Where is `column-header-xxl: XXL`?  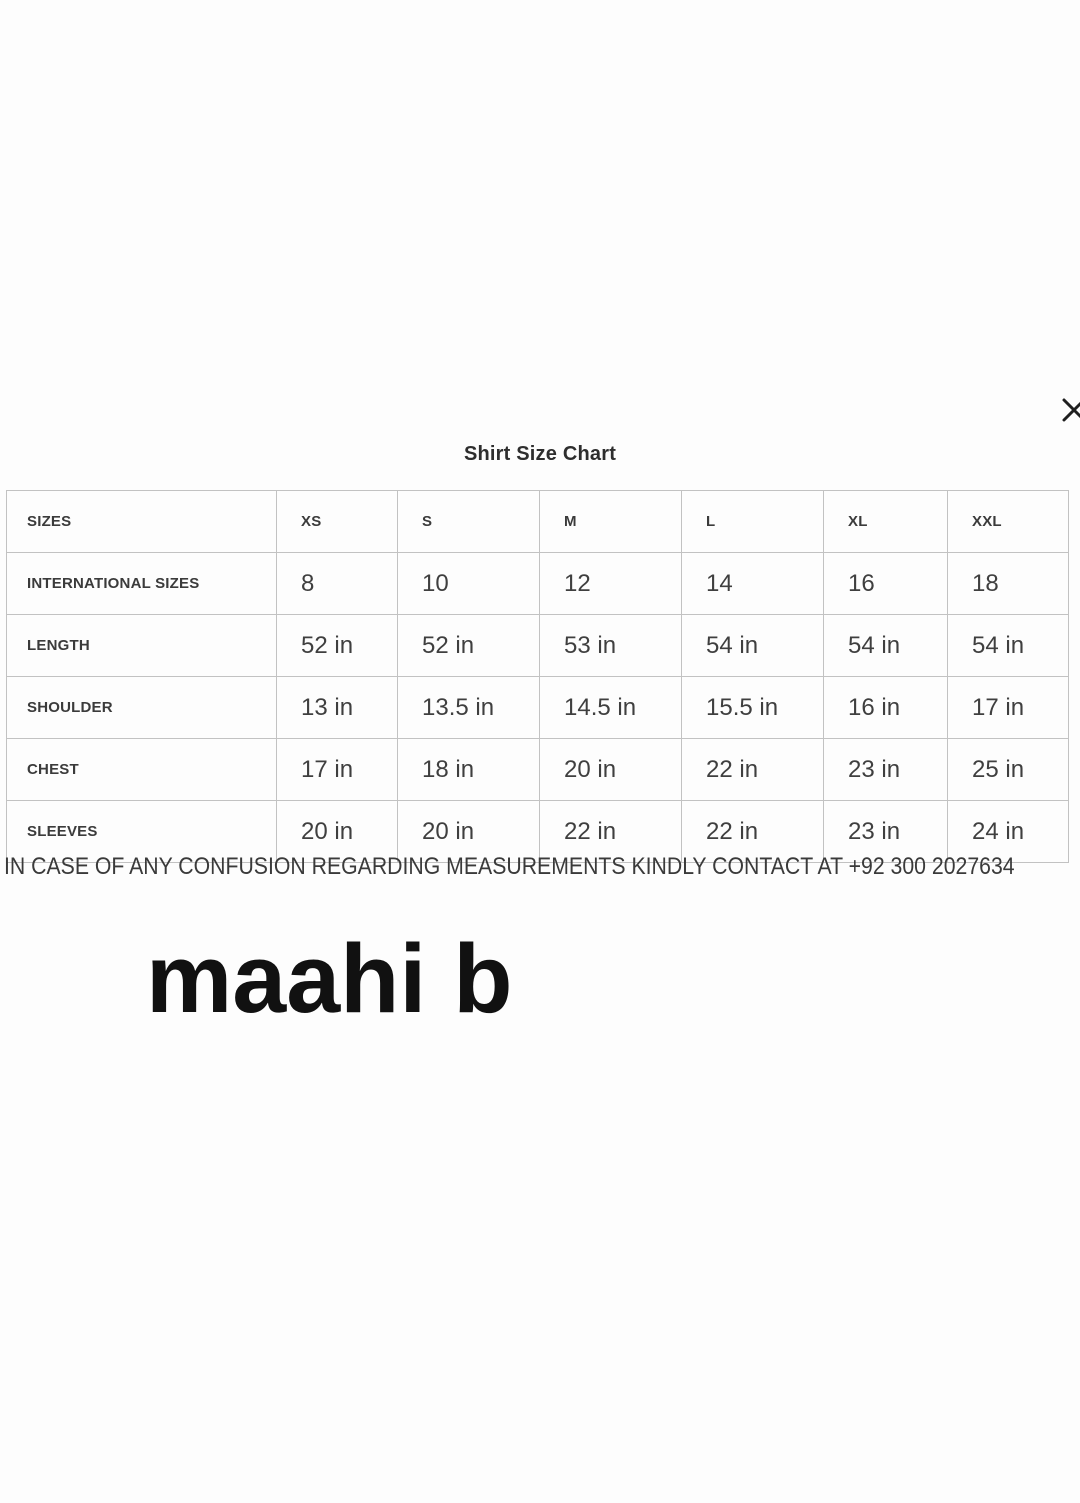 column-header-xxl: XXL is located at coordinates (1008, 521).